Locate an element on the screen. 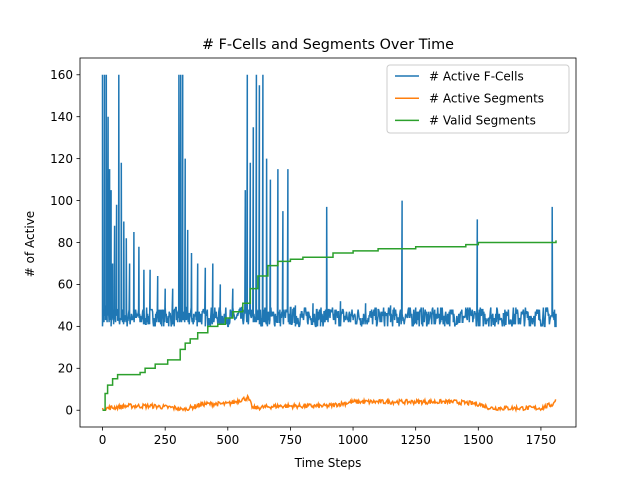  x-tick-label: 0 is located at coordinates (103, 440).